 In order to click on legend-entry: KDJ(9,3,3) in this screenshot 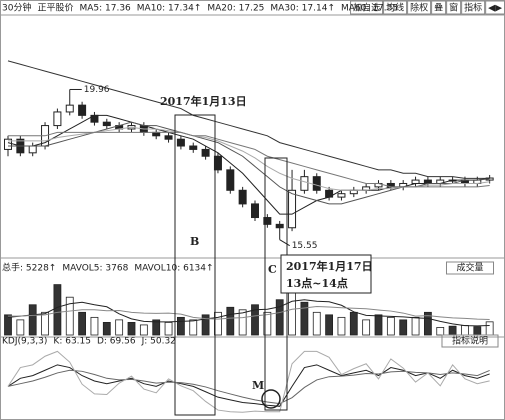, I will do `click(24, 342)`.